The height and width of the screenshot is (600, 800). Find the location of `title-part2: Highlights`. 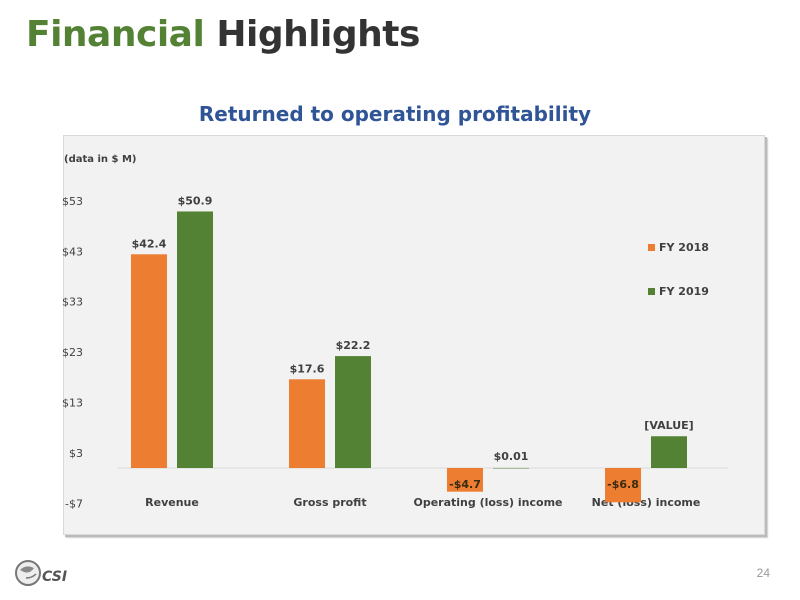

title-part2: Highlights is located at coordinates (318, 34).